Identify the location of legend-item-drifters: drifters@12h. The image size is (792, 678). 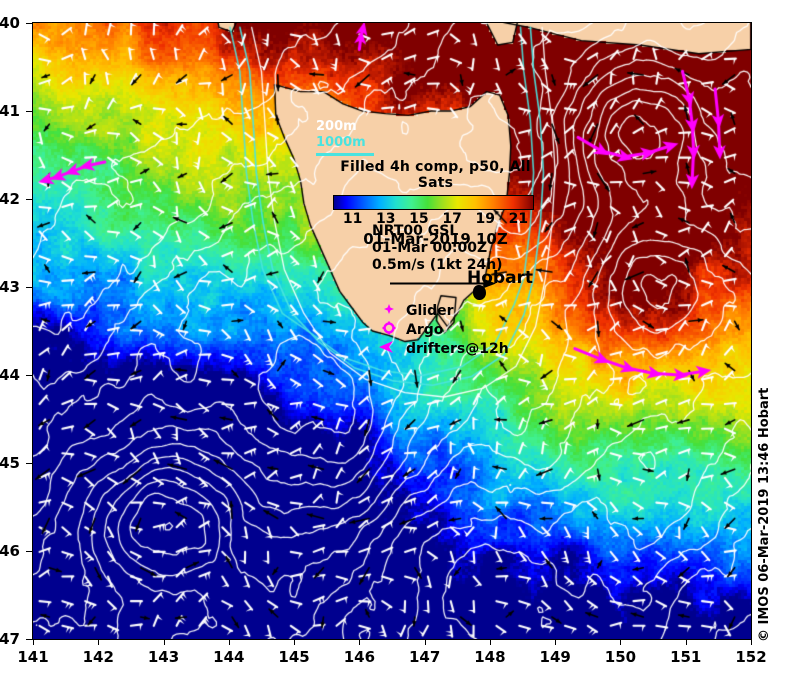
(440, 348).